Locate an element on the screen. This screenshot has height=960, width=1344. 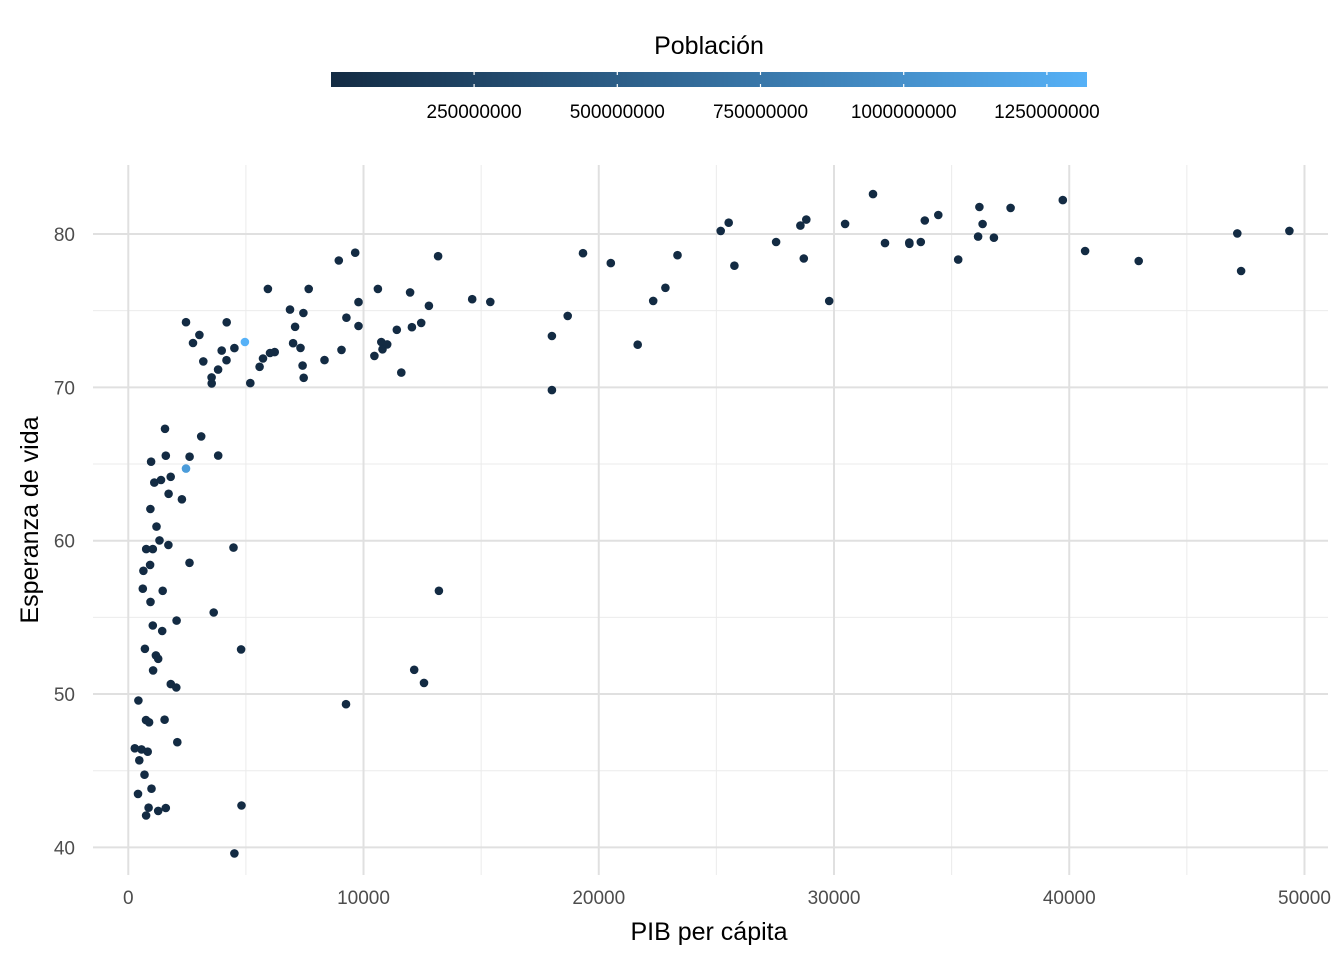
y-tick-label: 70 is located at coordinates (64, 388).